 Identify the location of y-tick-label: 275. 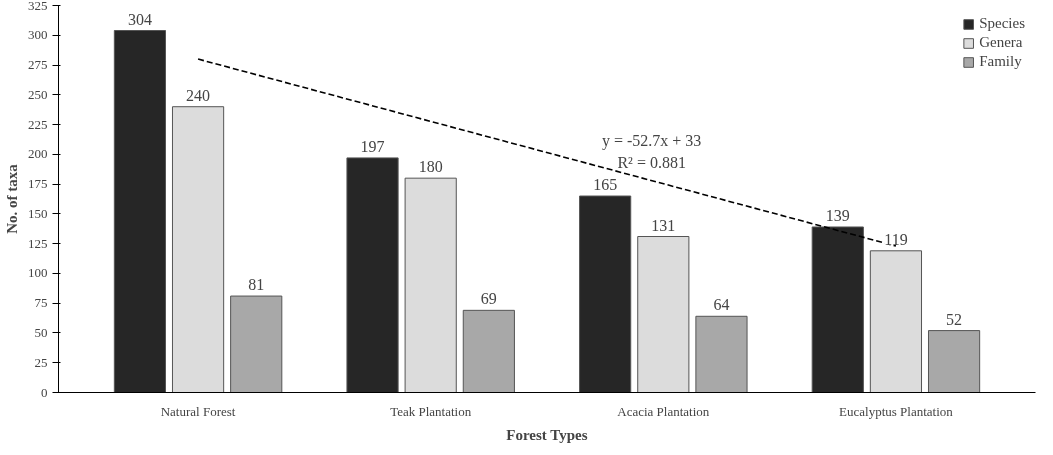
(38, 65).